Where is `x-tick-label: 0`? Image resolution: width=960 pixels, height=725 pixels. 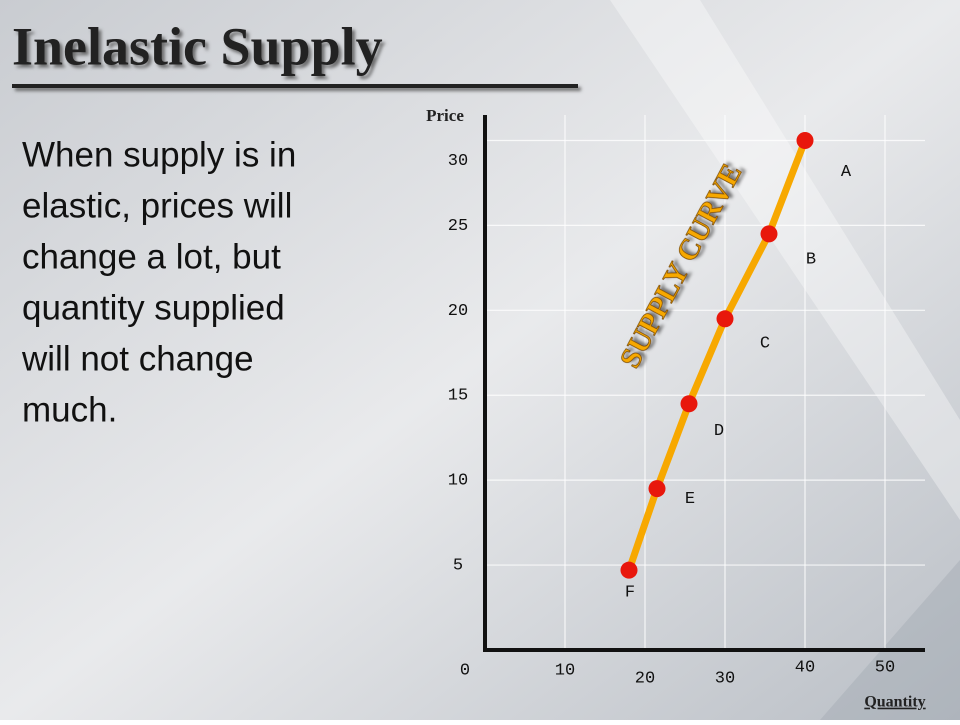 x-tick-label: 0 is located at coordinates (465, 670).